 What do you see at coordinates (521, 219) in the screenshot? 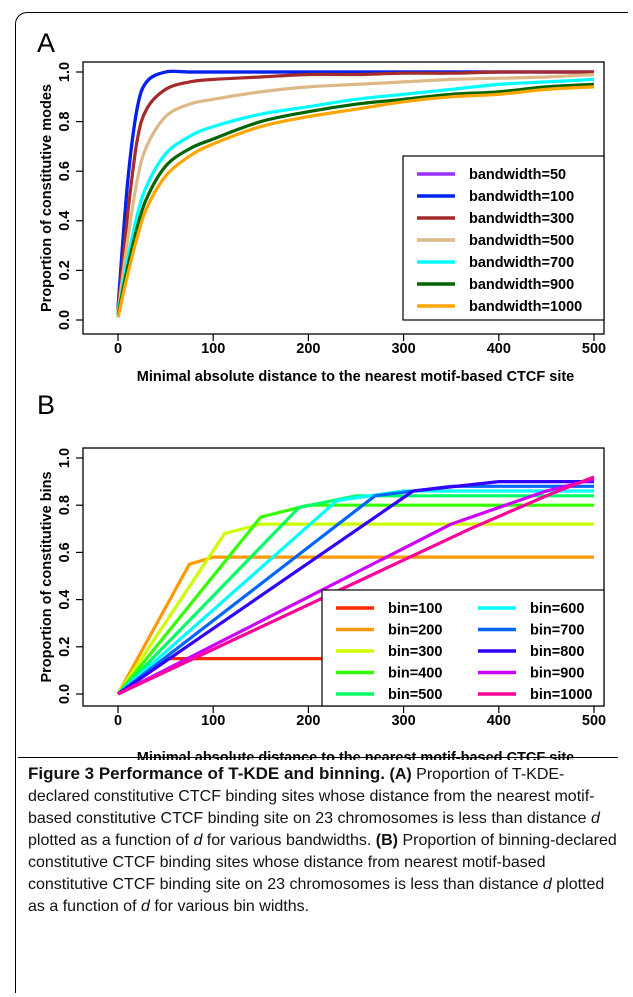
I see `legend-label: bandwidth=300` at bounding box center [521, 219].